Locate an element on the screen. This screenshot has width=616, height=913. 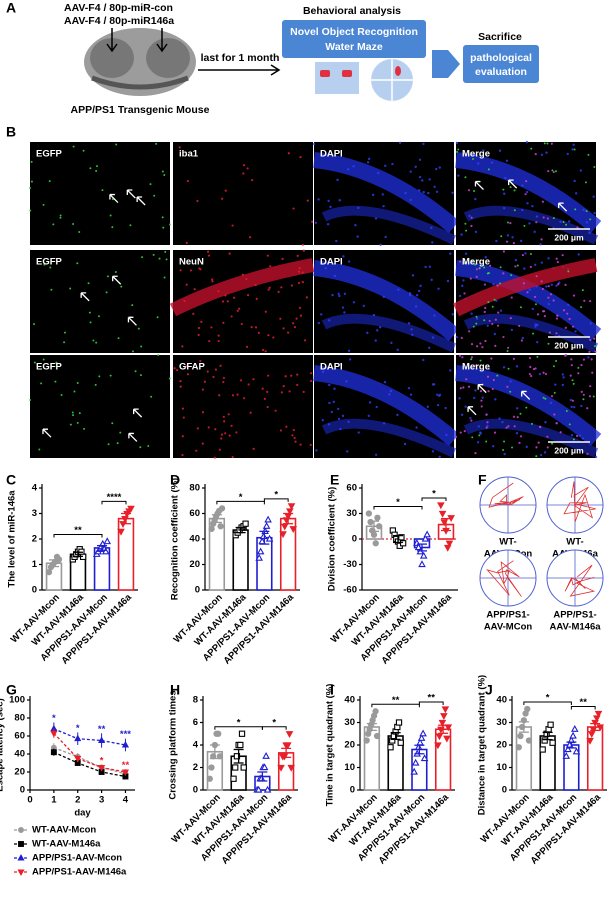
trajectory-label: APP/PS1- is located at coordinates (574, 615).